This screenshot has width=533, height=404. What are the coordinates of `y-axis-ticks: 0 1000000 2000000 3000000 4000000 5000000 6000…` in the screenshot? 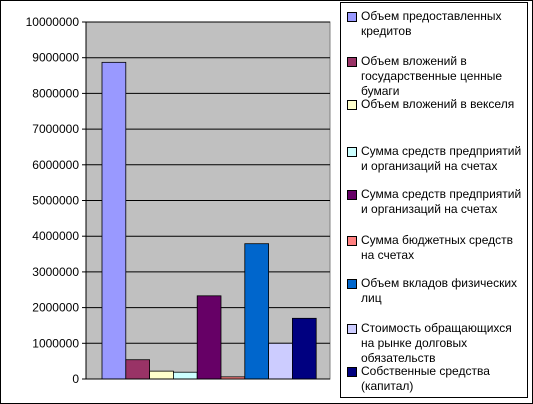 It's located at (56, 200).